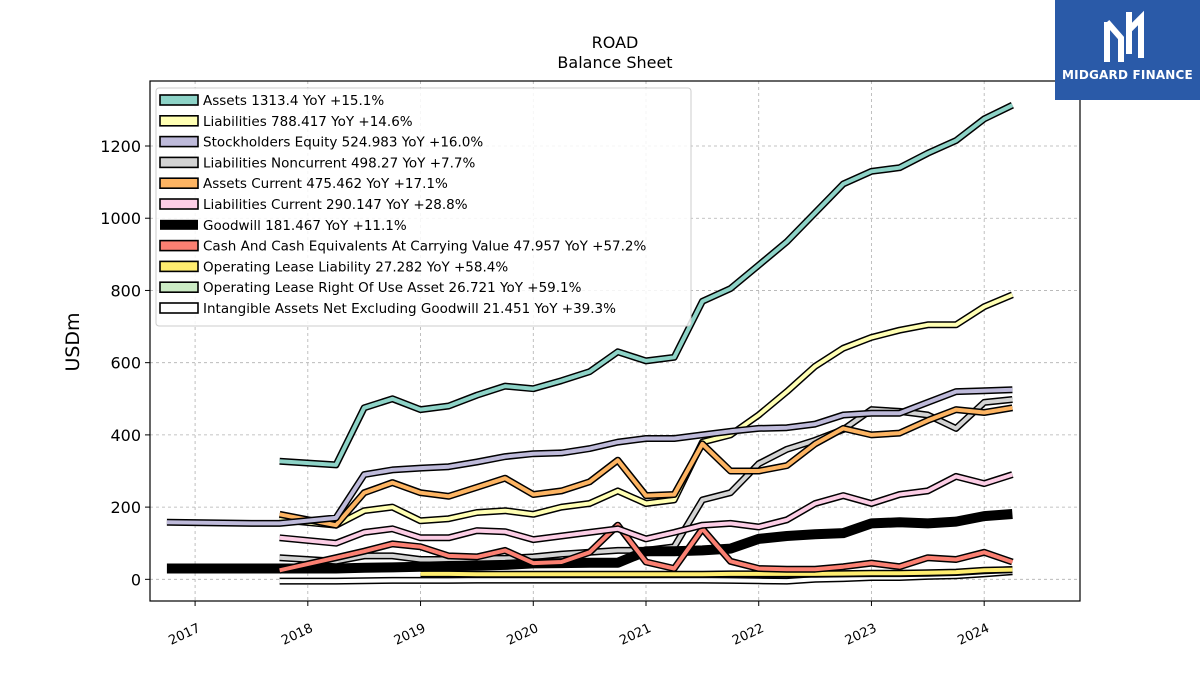 The height and width of the screenshot is (675, 1200). What do you see at coordinates (297, 635) in the screenshot?
I see `x-tick-label: 2018` at bounding box center [297, 635].